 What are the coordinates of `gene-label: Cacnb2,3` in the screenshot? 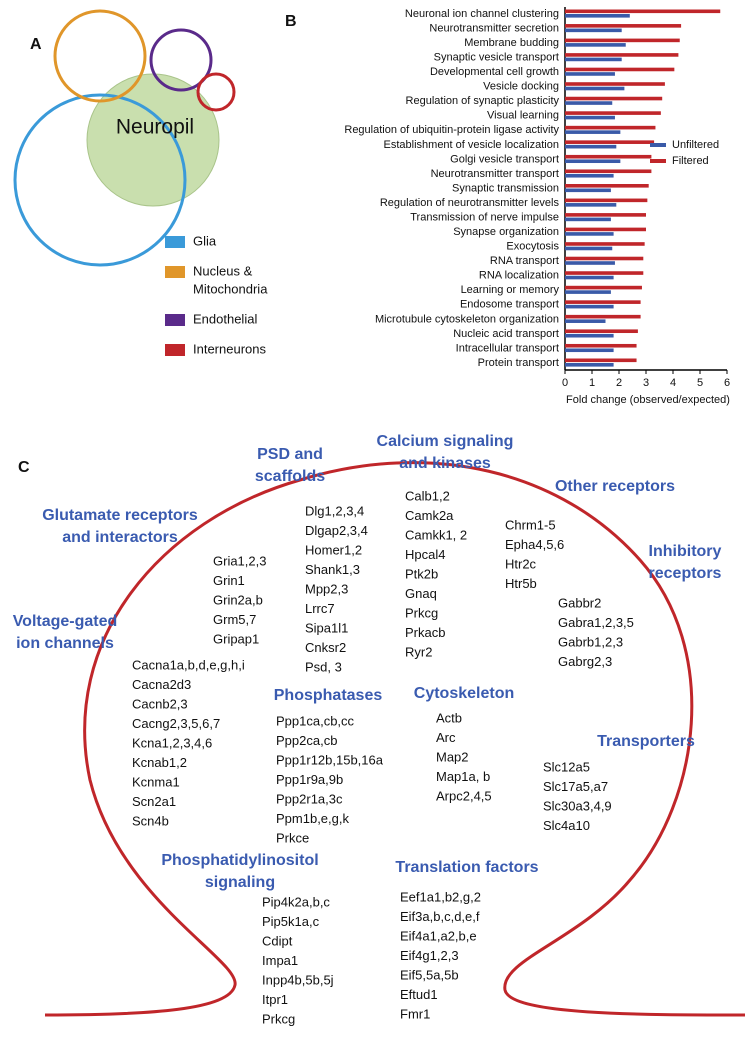 It's located at (160, 703).